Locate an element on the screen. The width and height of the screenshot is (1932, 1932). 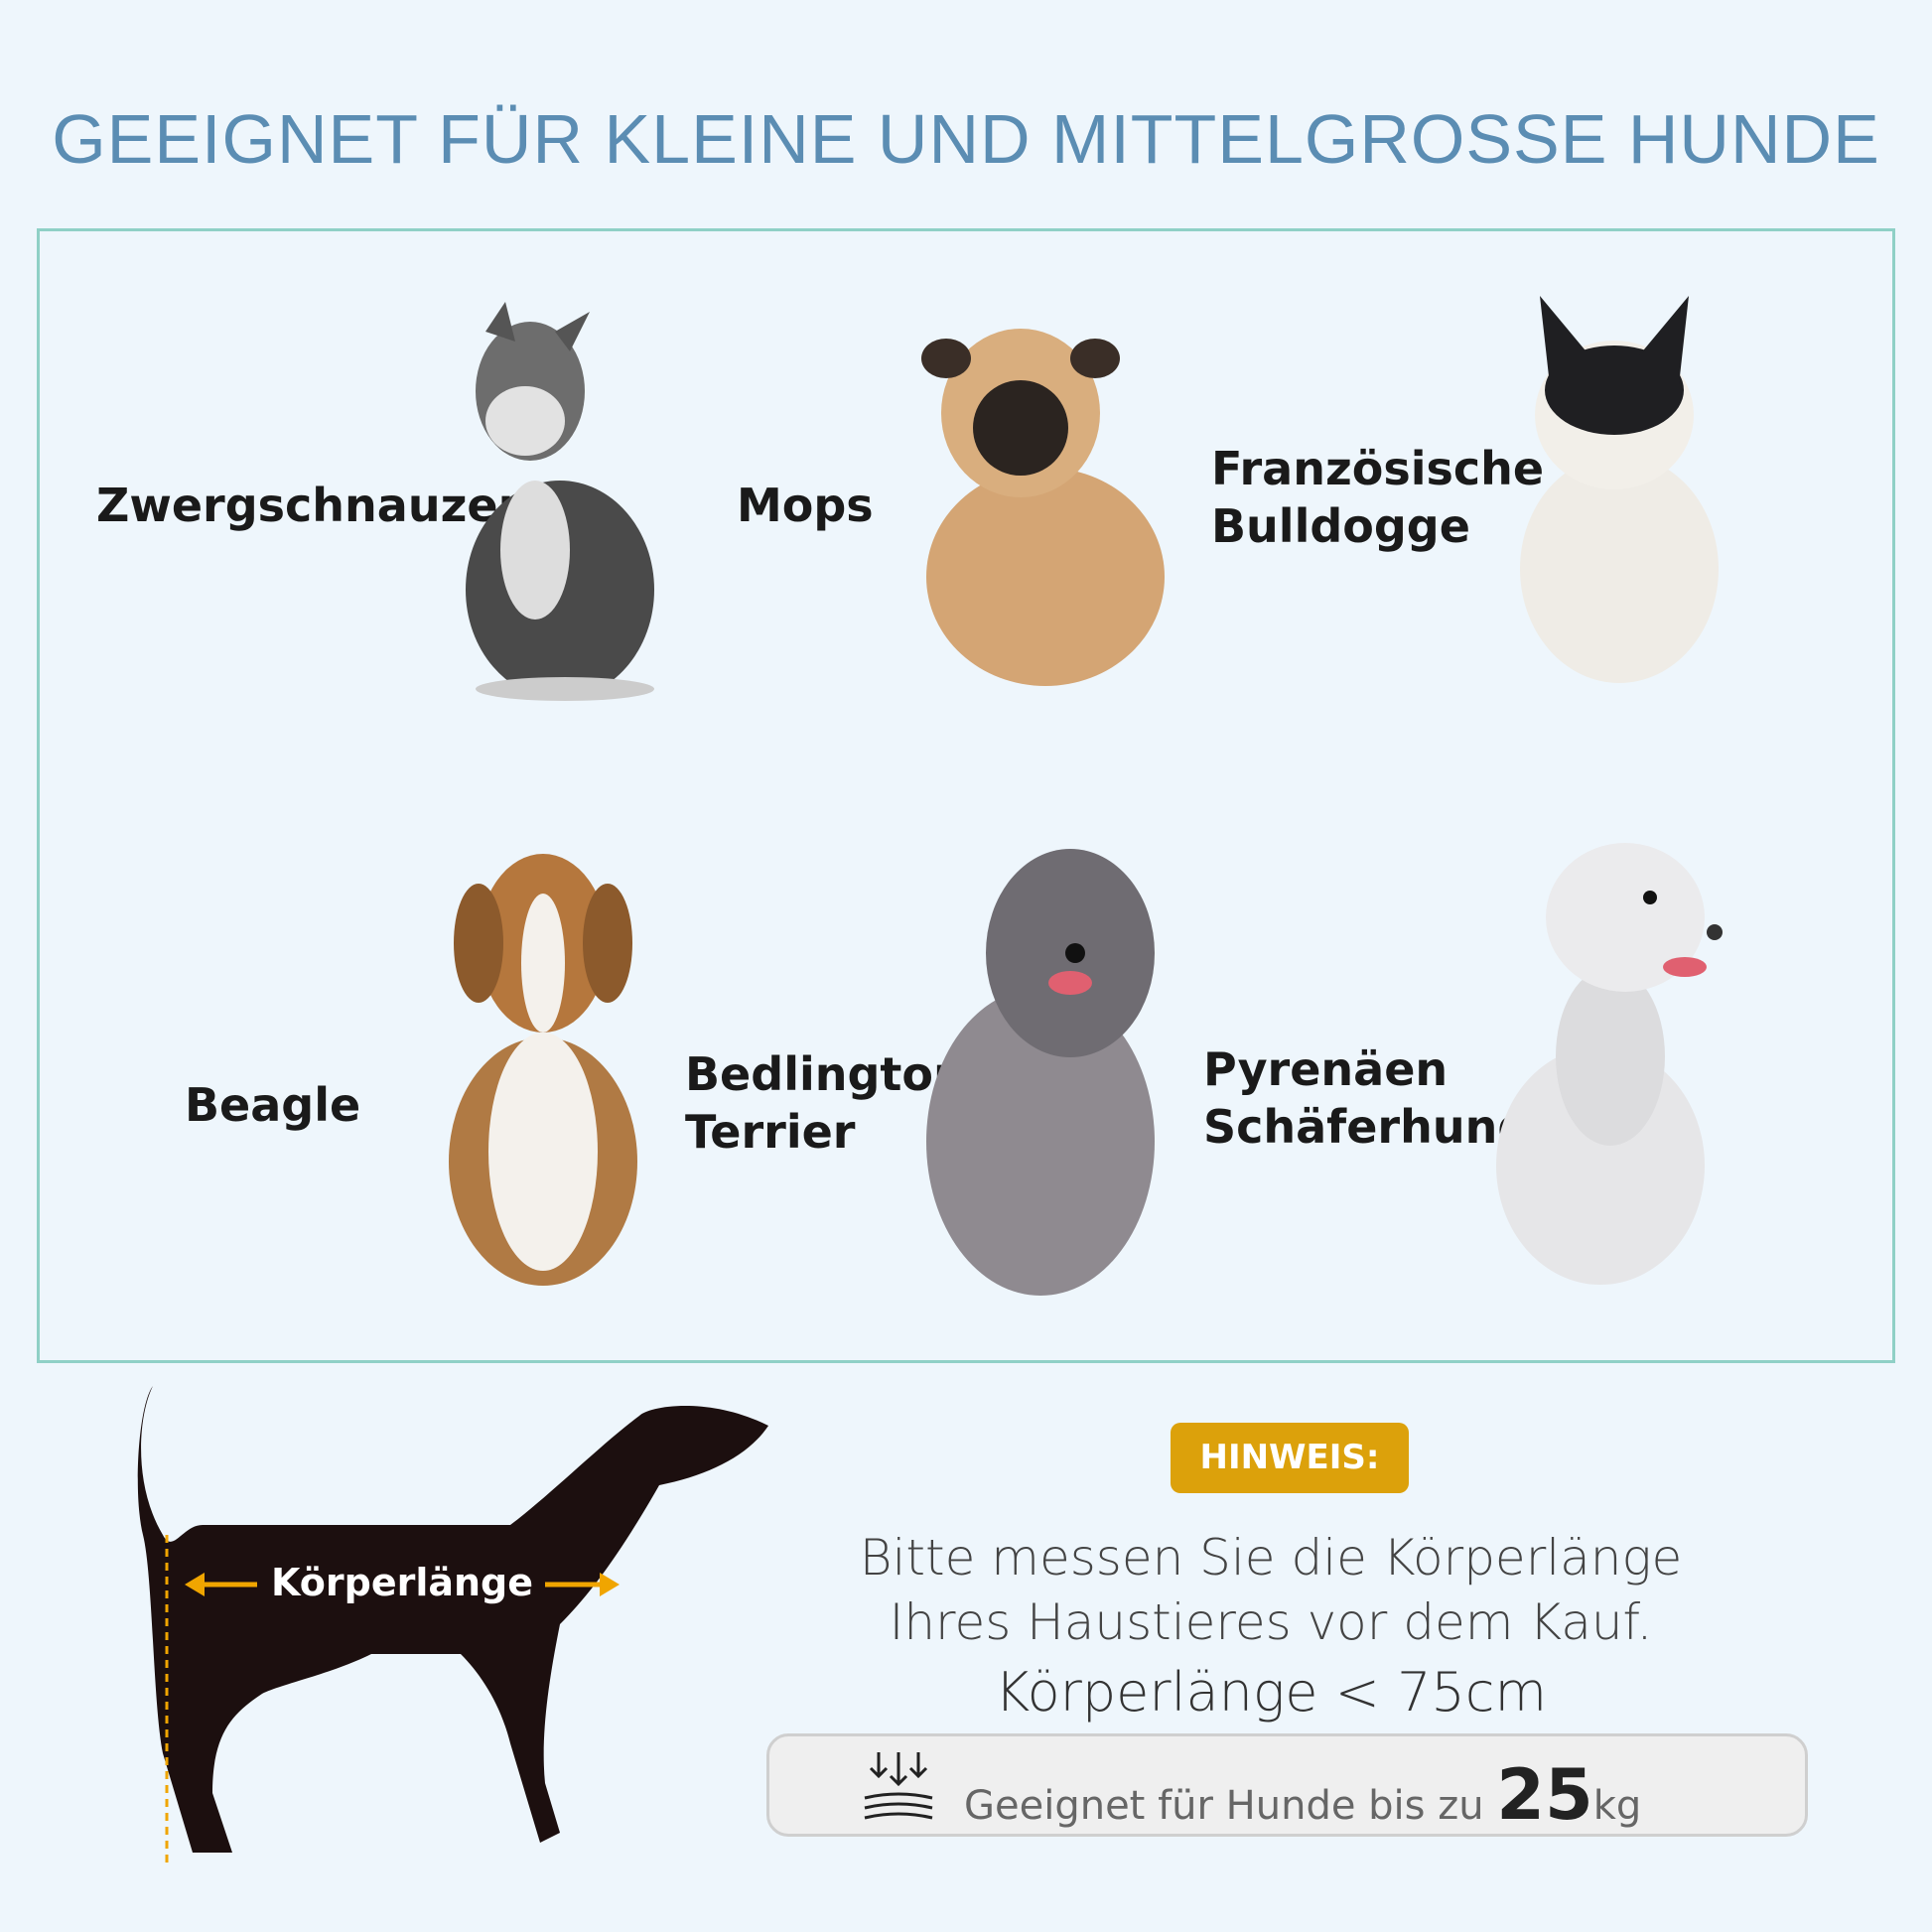
breed-label-franzoesische-bulldogge: Französische Bulldogge is located at coordinates (1377, 498).